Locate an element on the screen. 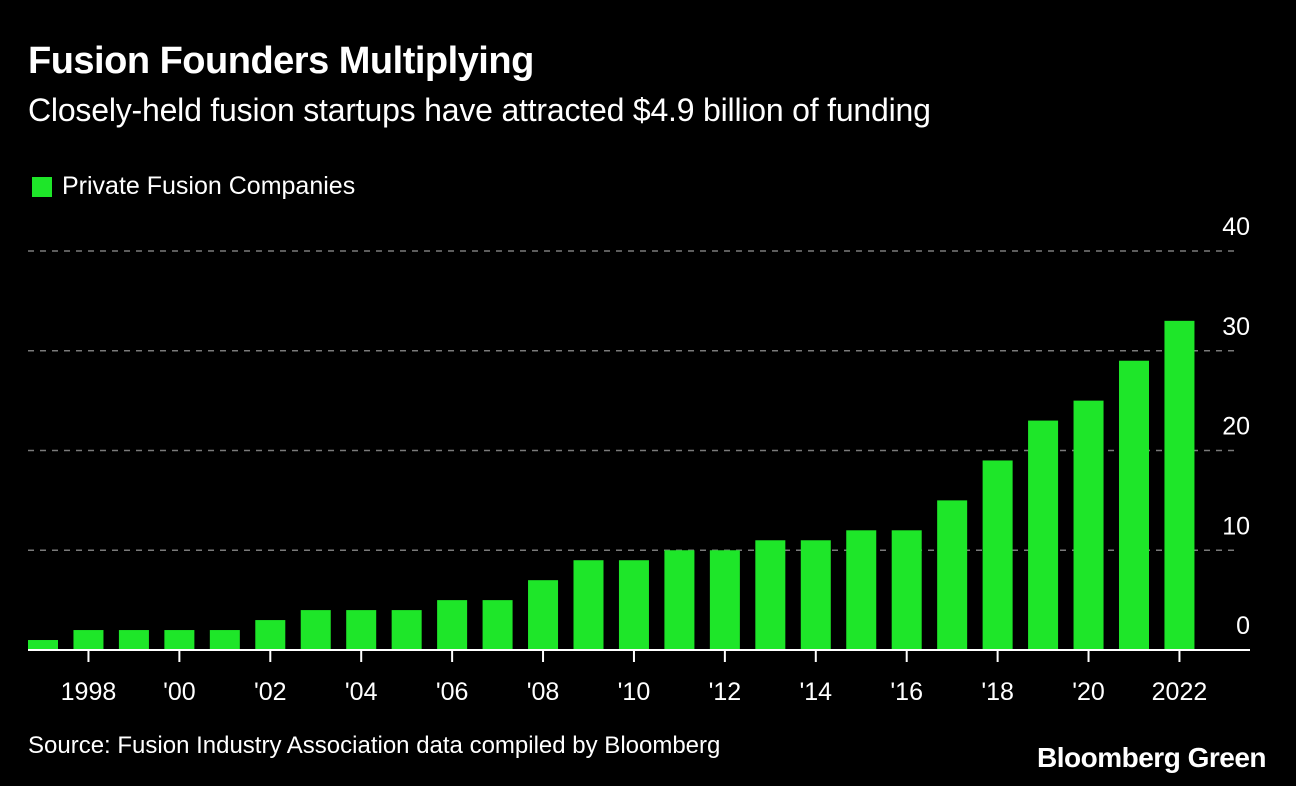 The height and width of the screenshot is (786, 1296). x-tick-label: '12 is located at coordinates (725, 692).